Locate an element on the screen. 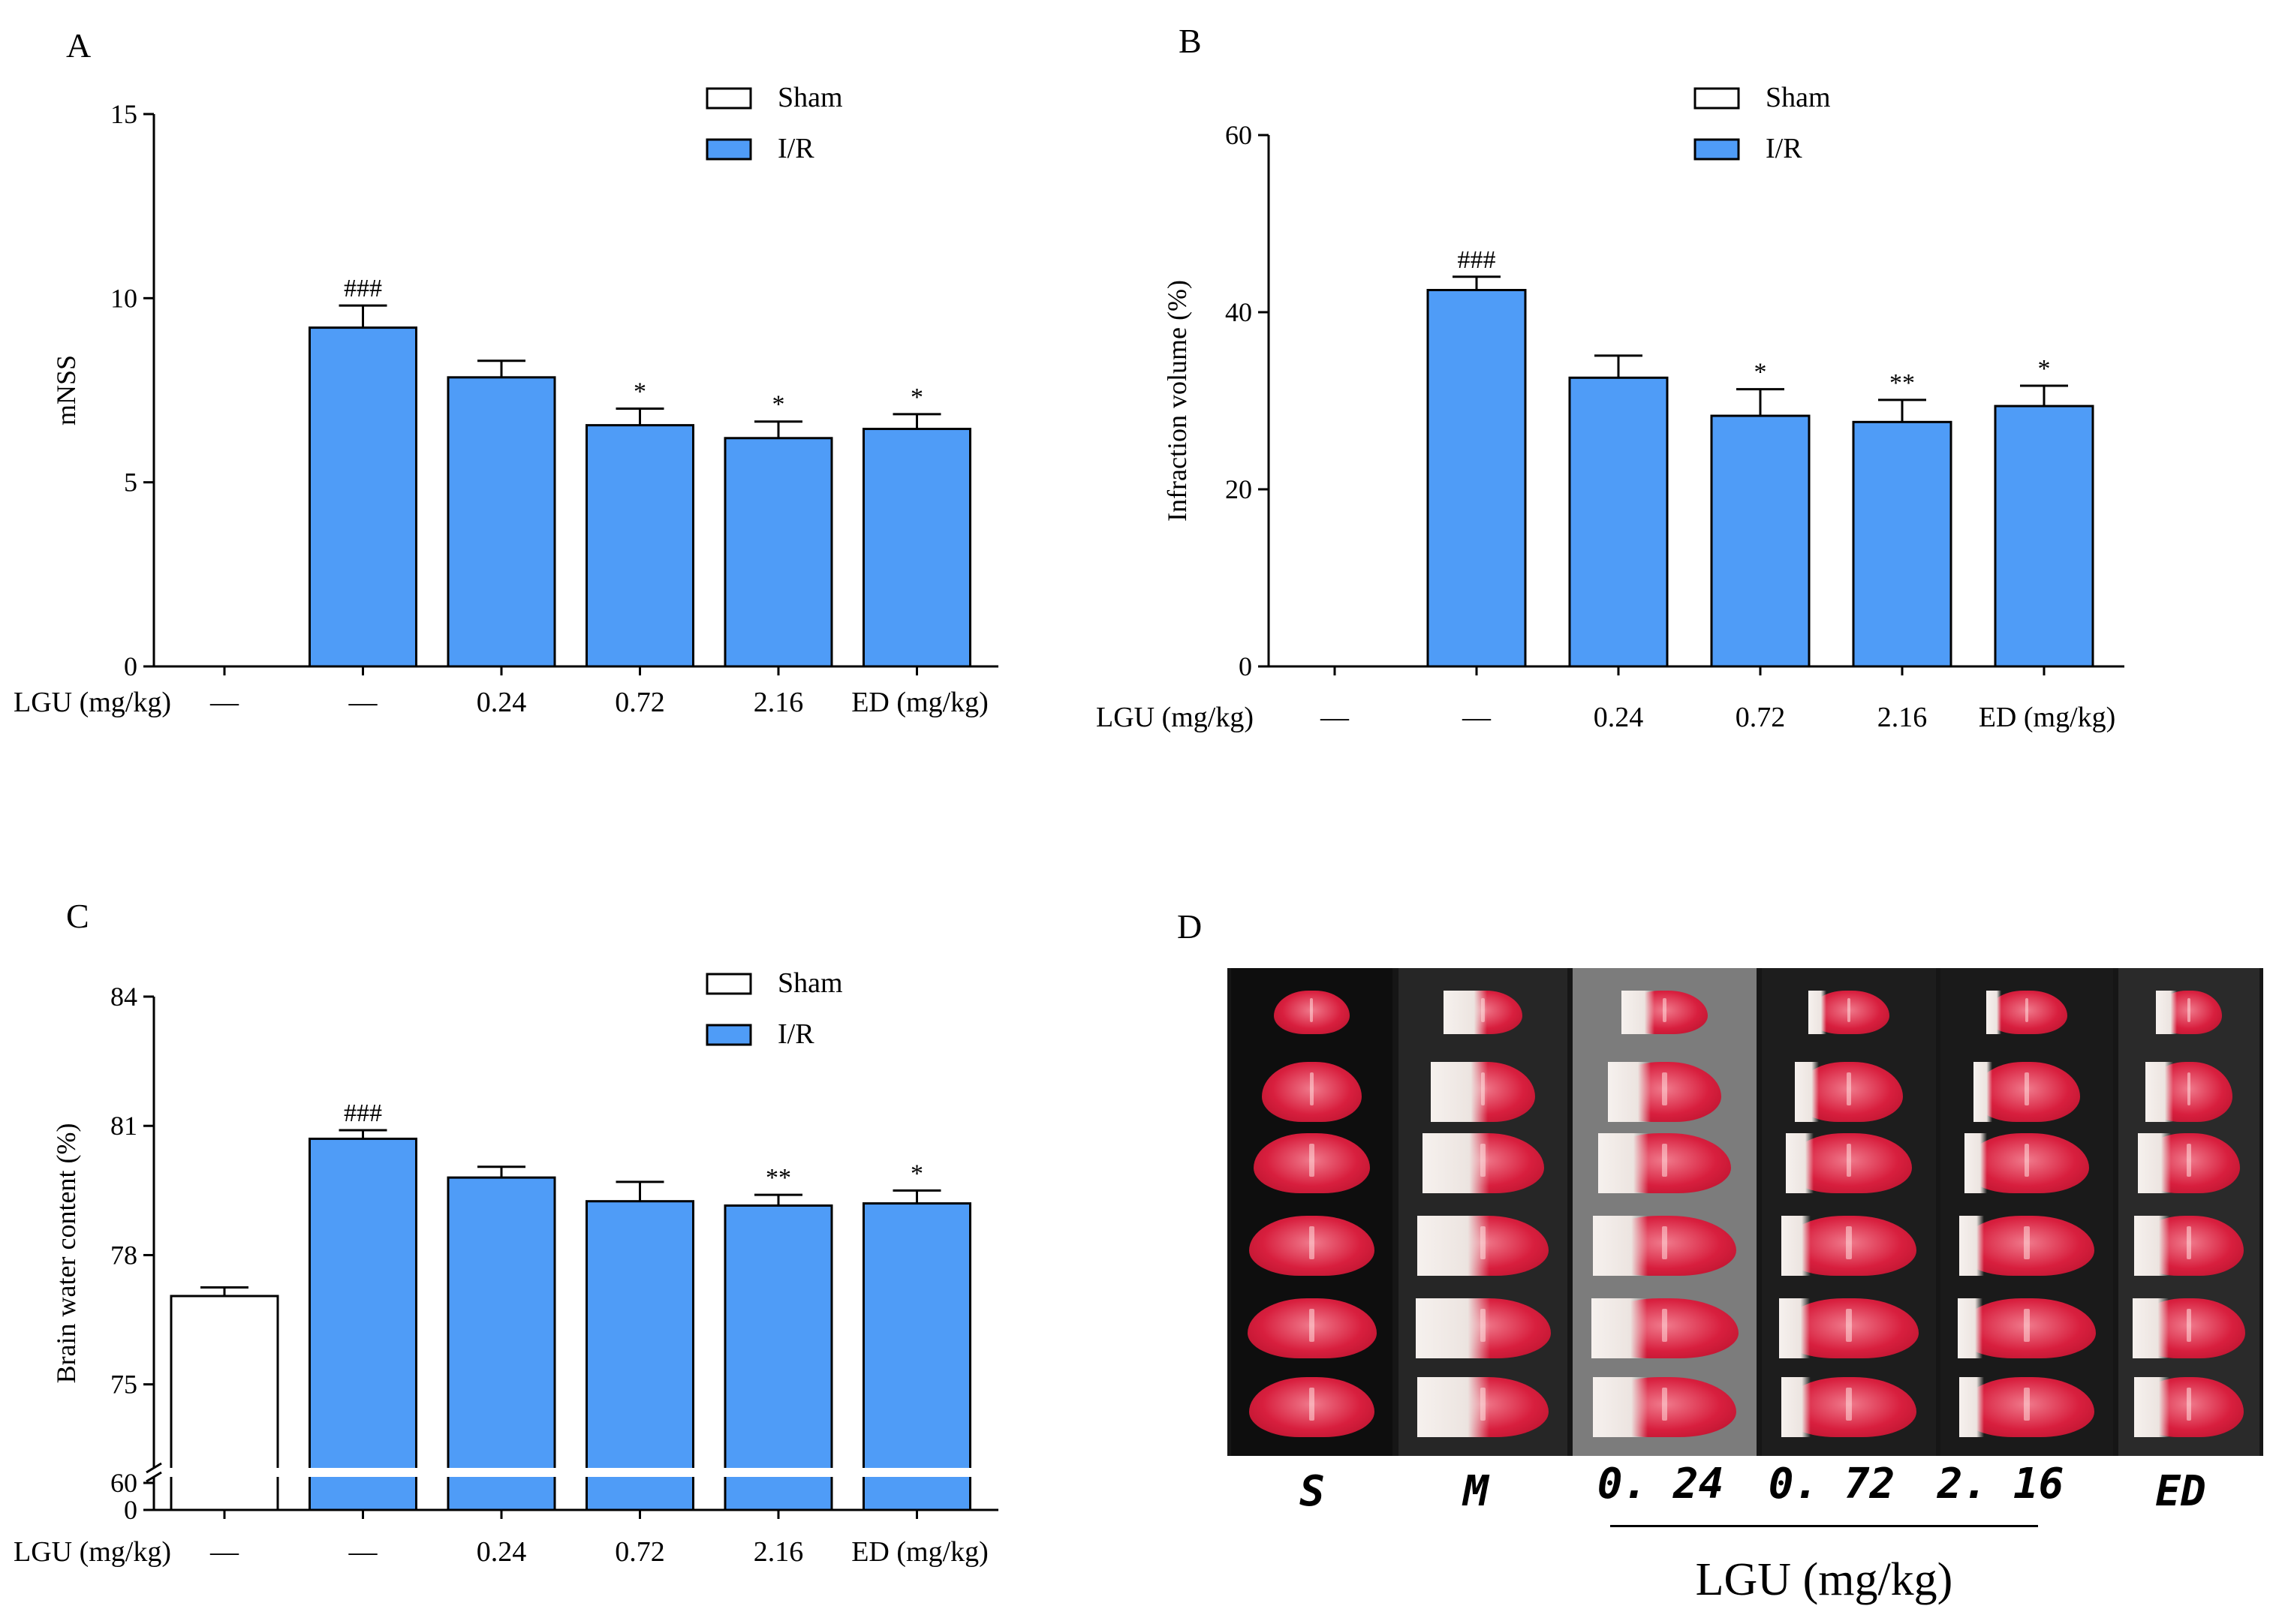 This screenshot has height=1624, width=2282. y-tick-label: 40 is located at coordinates (1238, 312).